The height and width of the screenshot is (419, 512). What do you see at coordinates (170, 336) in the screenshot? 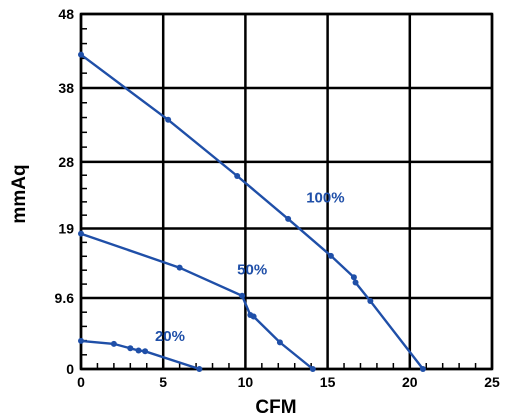
I see `series-label-2: 20%` at bounding box center [170, 336].